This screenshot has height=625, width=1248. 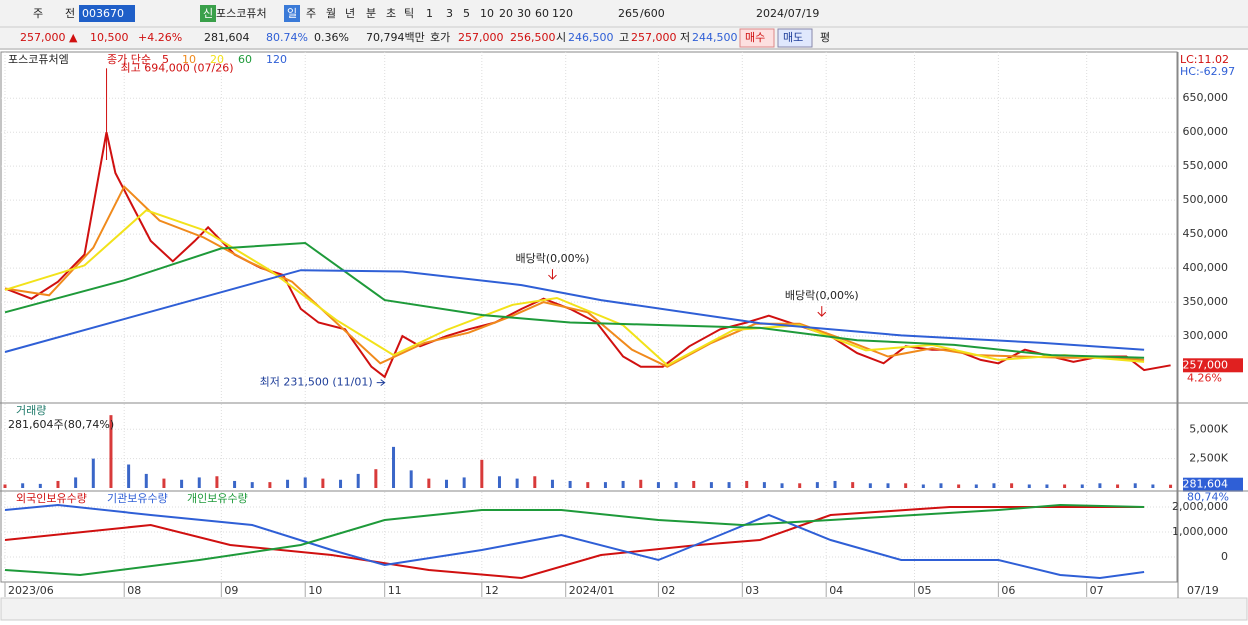 What do you see at coordinates (371, 13) in the screenshot?
I see `toolbar-item: 분` at bounding box center [371, 13].